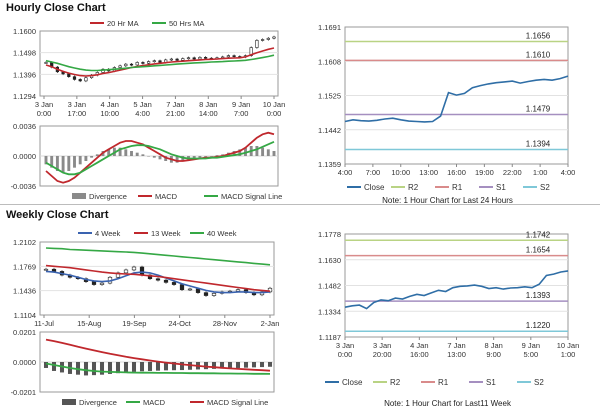 This screenshot has height=413, width=600. I want to click on hourly-macd-macd-line, so click(160, 157).